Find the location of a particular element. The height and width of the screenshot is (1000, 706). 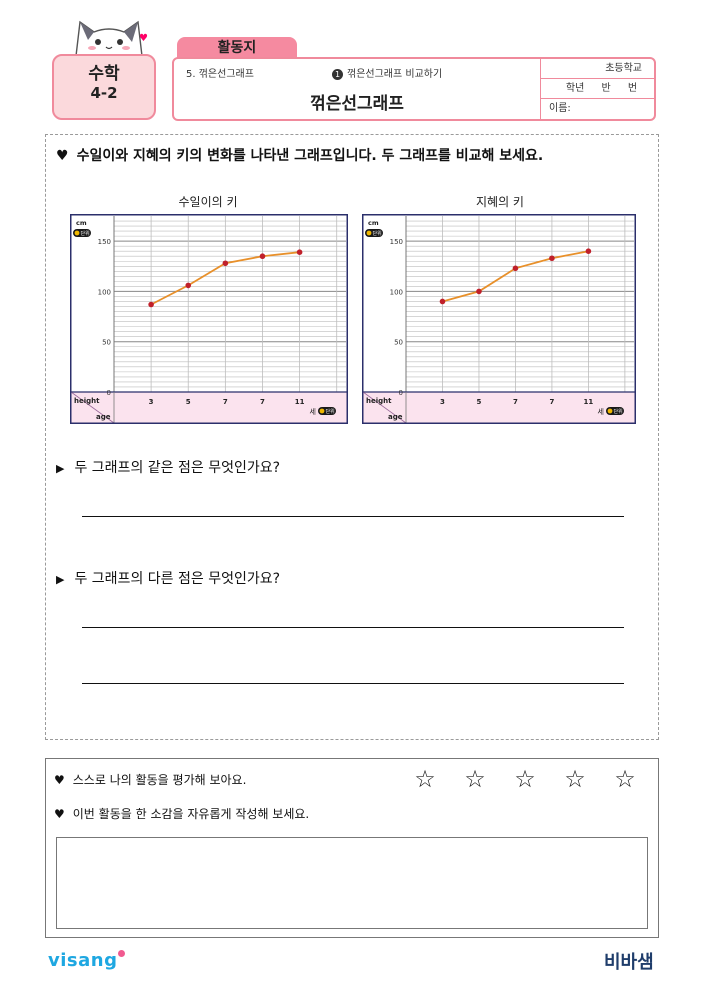

chart-2-title: 지혜의 키 is located at coordinates (500, 202).